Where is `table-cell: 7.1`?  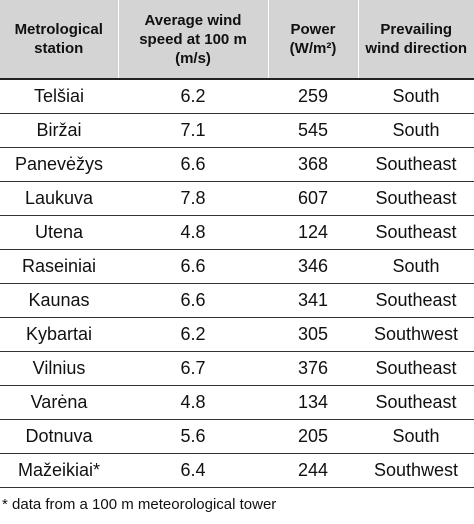
table-cell: 7.1 is located at coordinates (193, 130).